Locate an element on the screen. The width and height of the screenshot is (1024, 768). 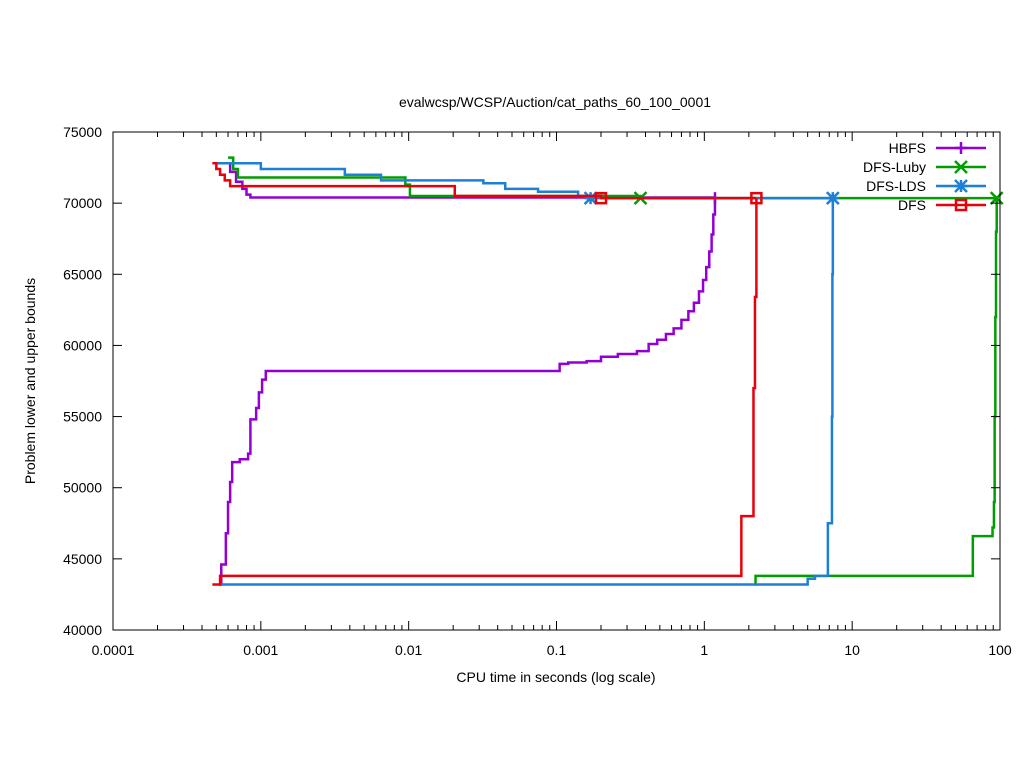
legend-label-dfs-luby: DFS-Luby is located at coordinates (894, 167).